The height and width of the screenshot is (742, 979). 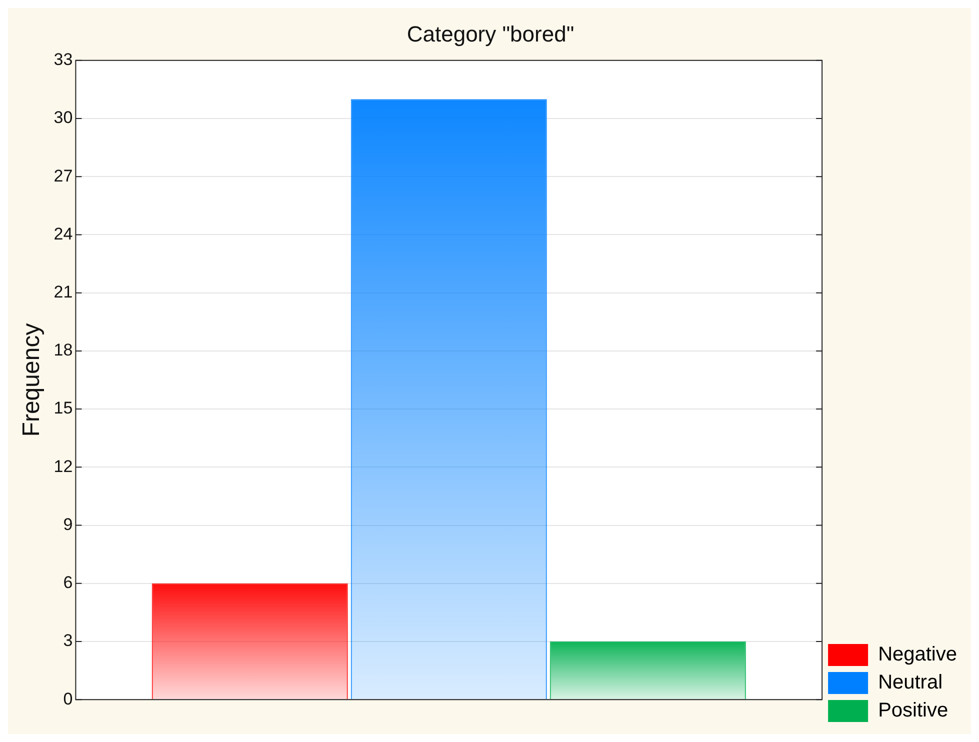 What do you see at coordinates (913, 711) in the screenshot?
I see `legend-label: Positive` at bounding box center [913, 711].